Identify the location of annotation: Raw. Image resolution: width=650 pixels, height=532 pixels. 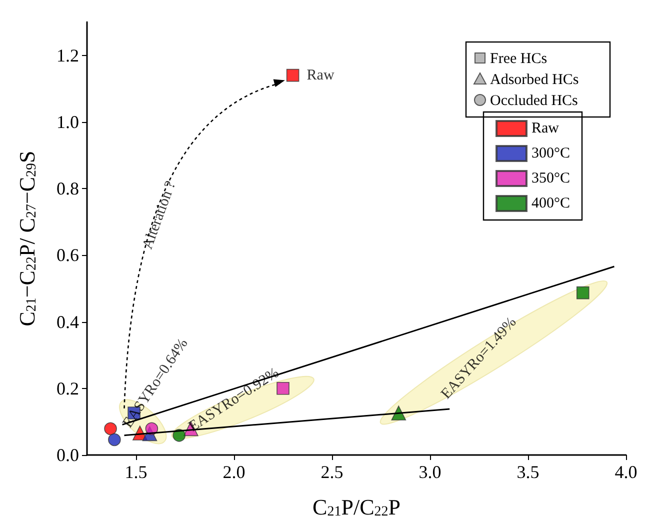
(320, 75).